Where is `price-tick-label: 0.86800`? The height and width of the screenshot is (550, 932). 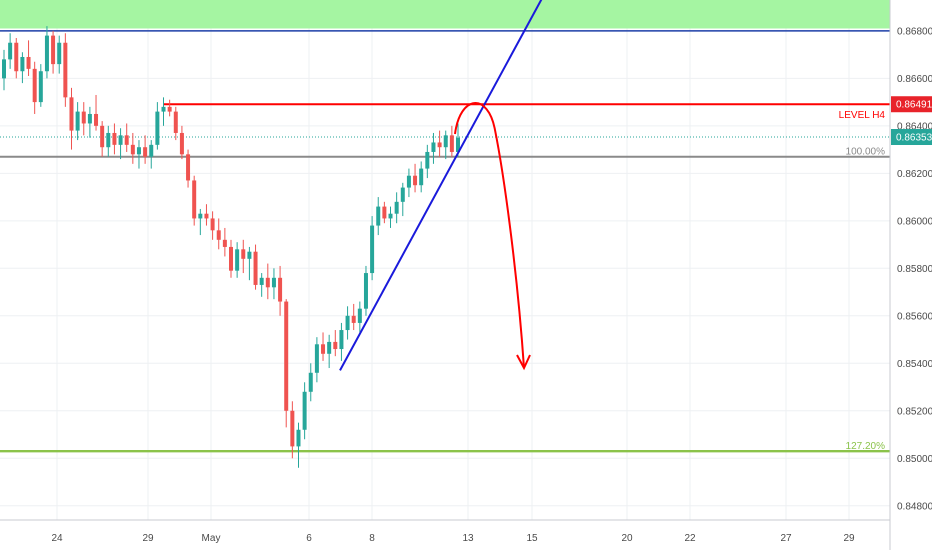 price-tick-label: 0.86800 is located at coordinates (914, 31).